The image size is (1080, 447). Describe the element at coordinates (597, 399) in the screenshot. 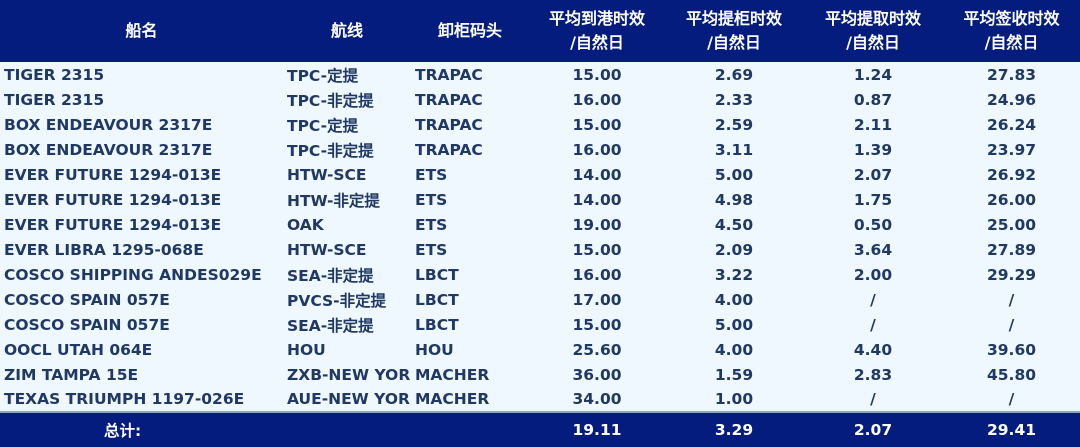

I see `cell-arrival: 34.00` at that location.